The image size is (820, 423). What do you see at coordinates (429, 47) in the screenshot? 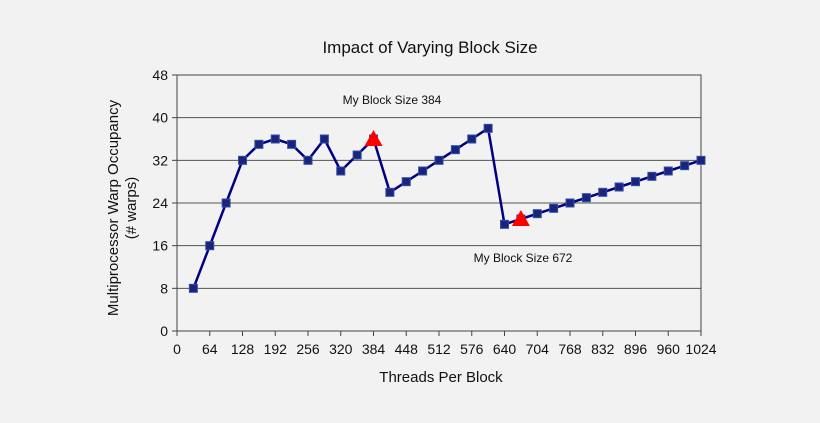
I see `chart-title: Impact of Varying Block Size` at bounding box center [429, 47].